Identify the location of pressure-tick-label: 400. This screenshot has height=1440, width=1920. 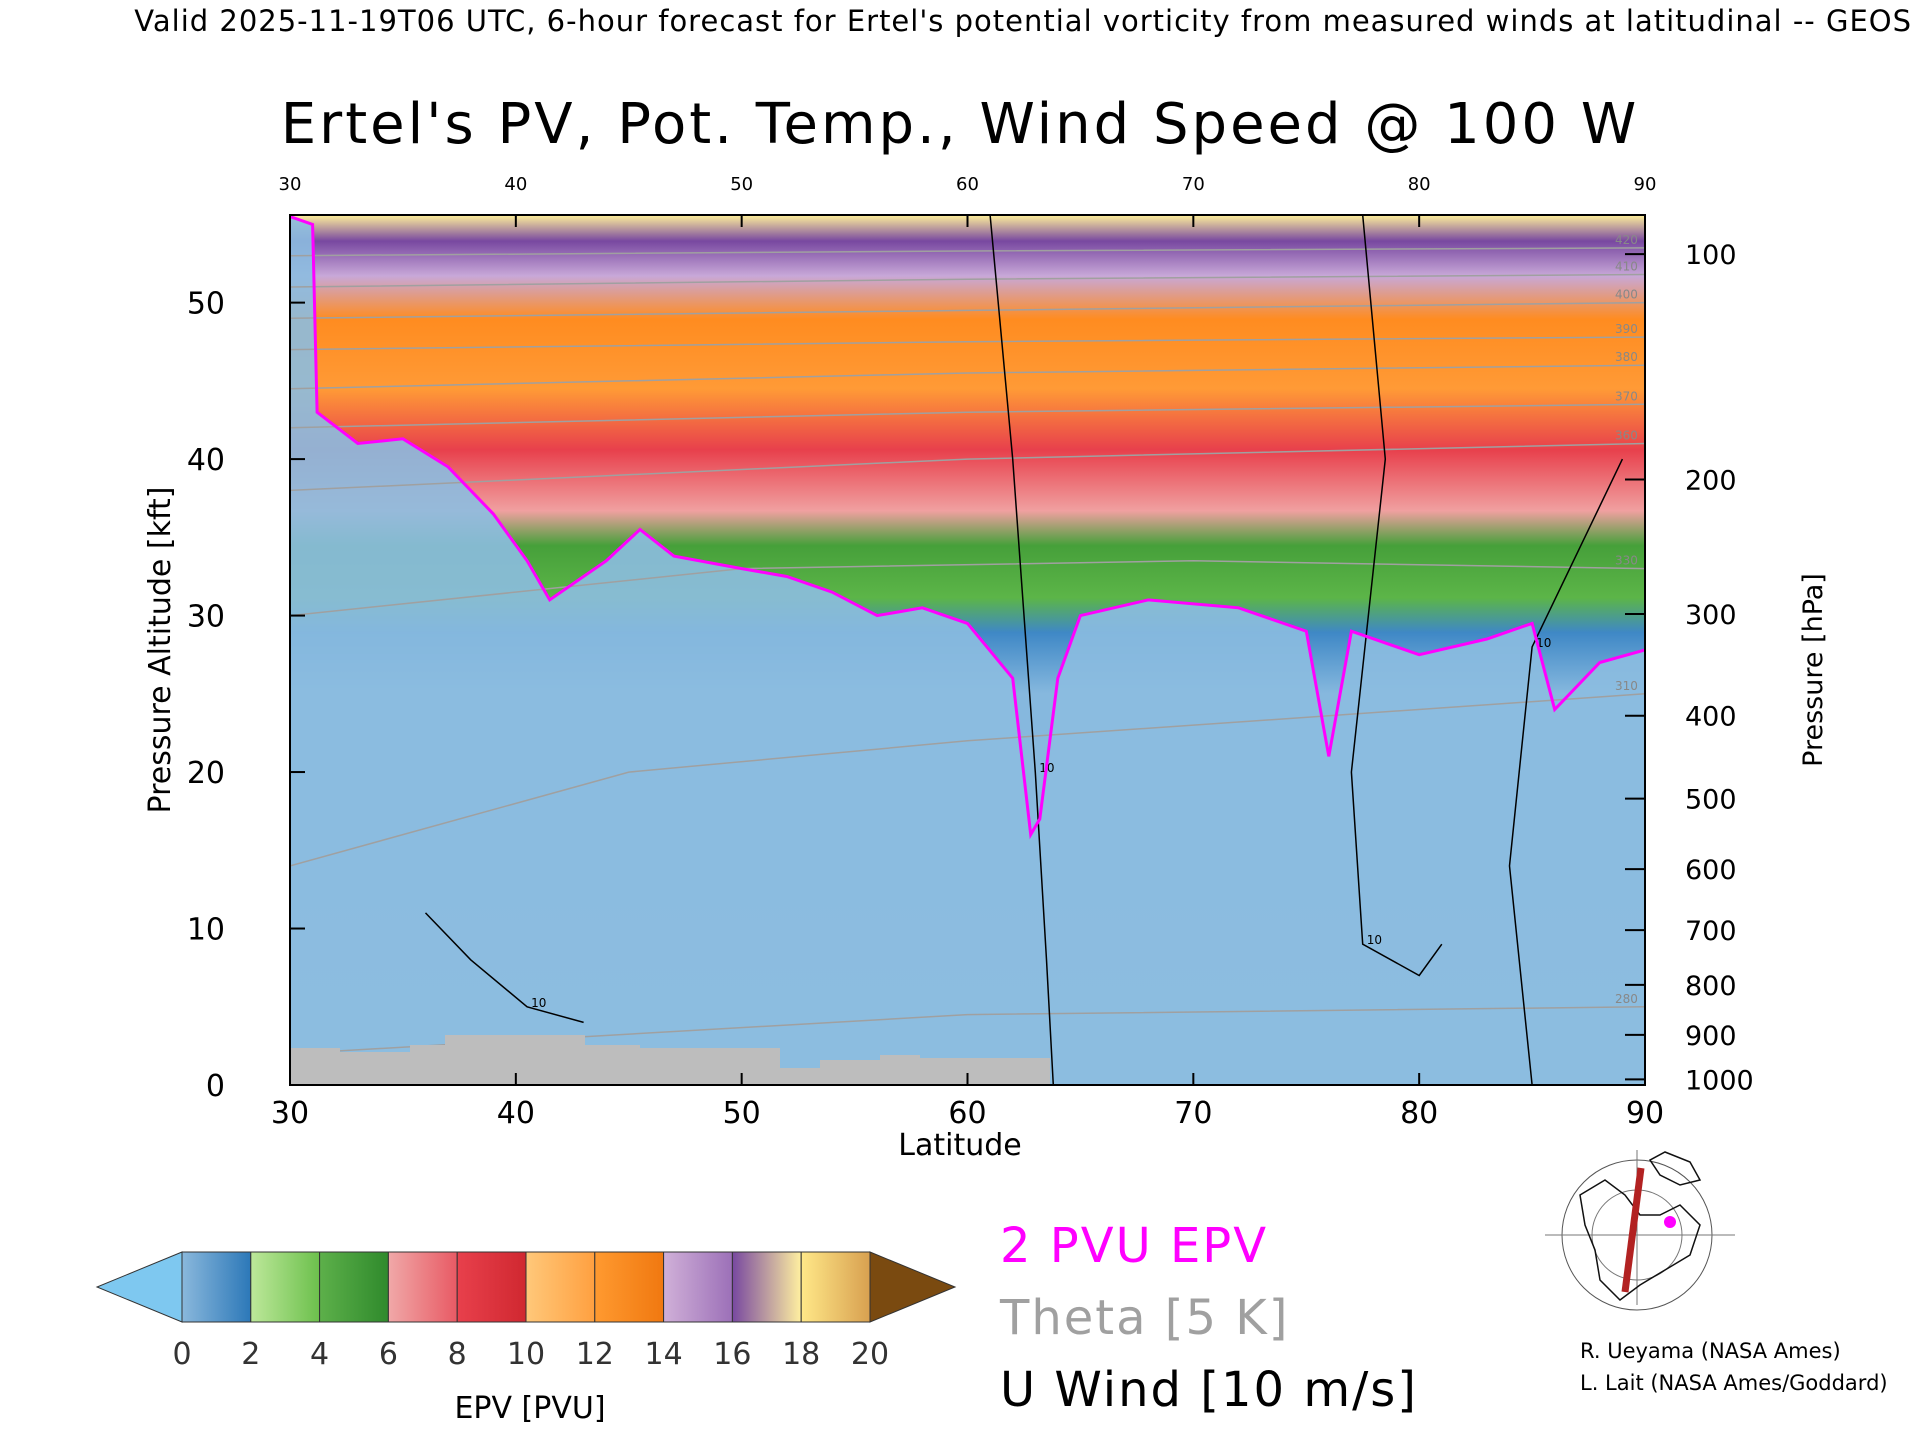
(1711, 717).